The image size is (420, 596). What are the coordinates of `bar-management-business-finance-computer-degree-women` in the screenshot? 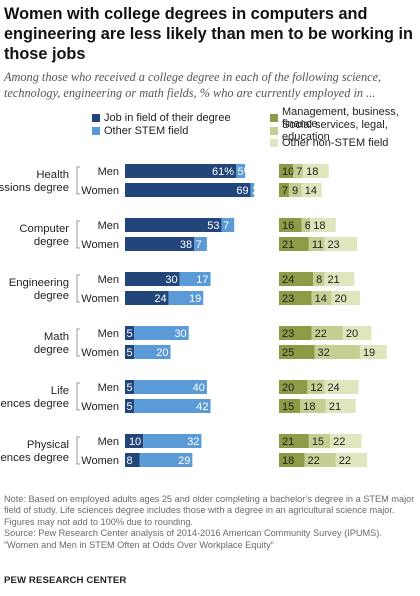 It's located at (294, 244).